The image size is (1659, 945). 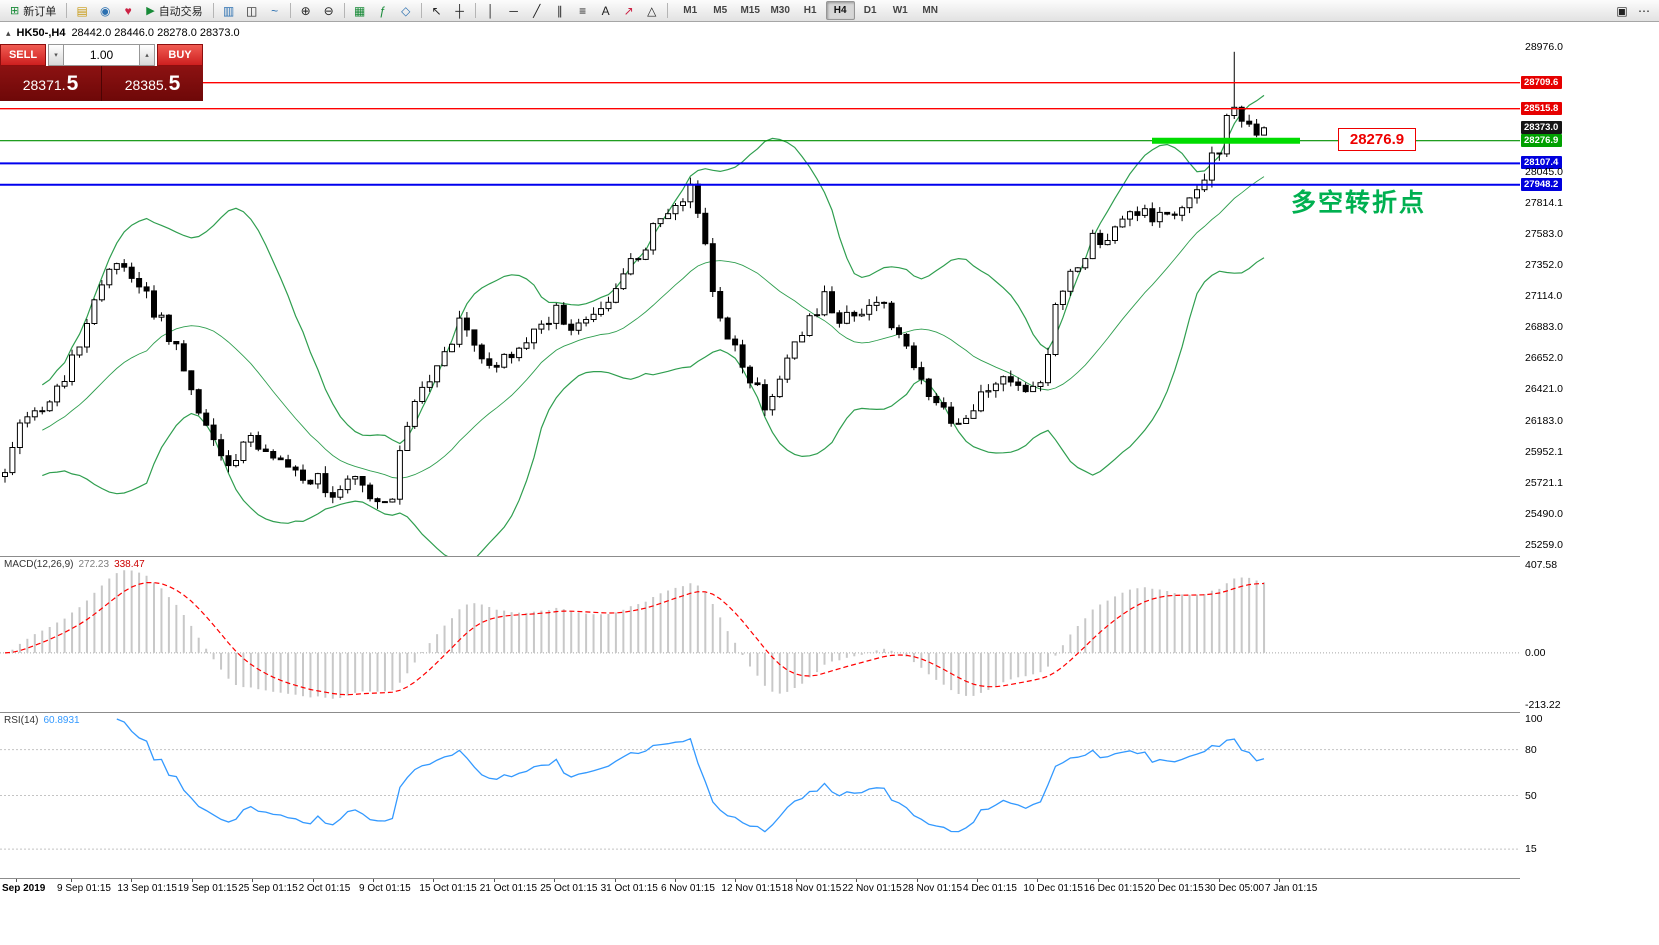 I want to click on time-axis-label: 18 Nov 01:15, so click(x=811, y=888).